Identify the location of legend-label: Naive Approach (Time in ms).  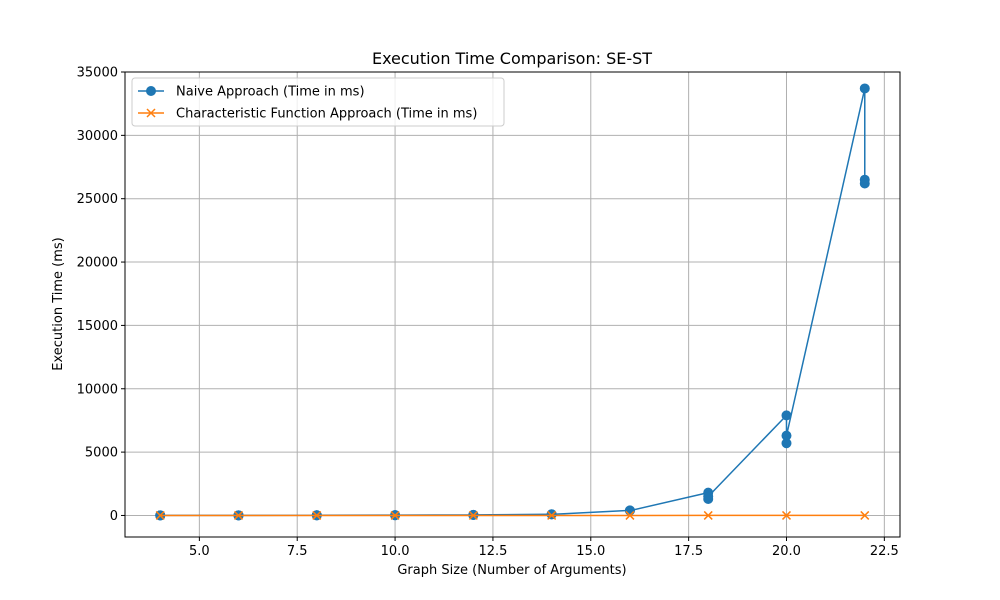
(270, 92).